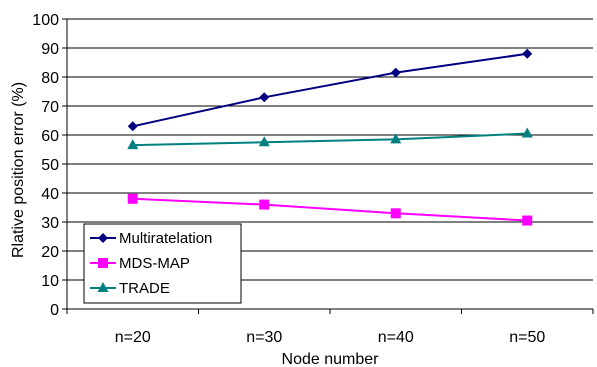 Image resolution: width=597 pixels, height=367 pixels. I want to click on y-tick-labels: 0 10 20 30 40 50 60 70 80 90 100, so click(45, 165).